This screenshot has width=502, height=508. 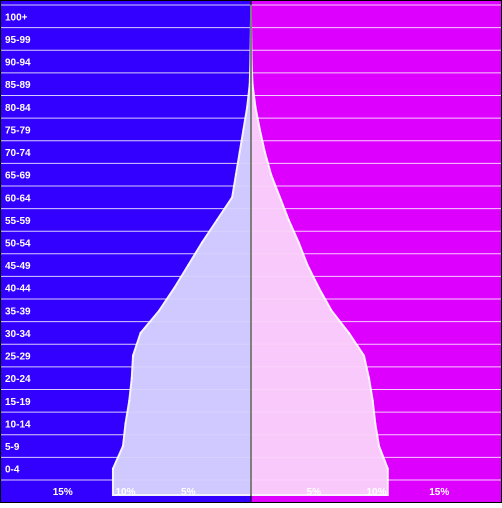 I want to click on age-label: 70-74, so click(x=18, y=153).